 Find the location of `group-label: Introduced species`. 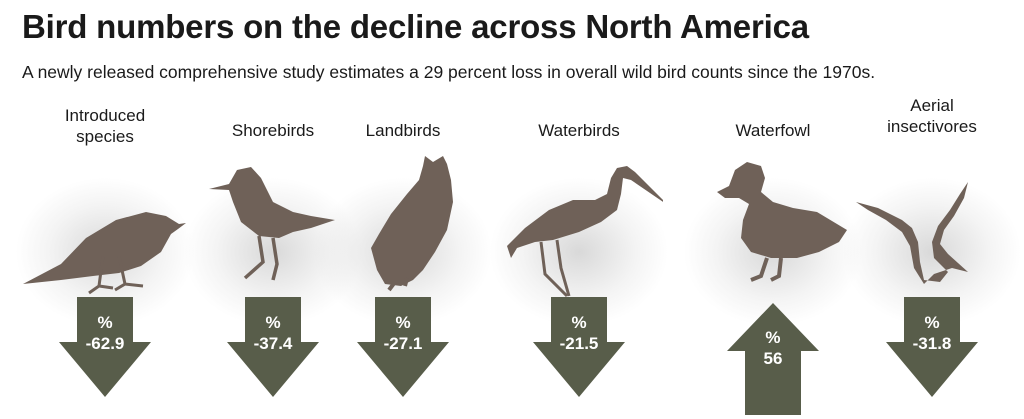

group-label: Introduced species is located at coordinates (105, 126).